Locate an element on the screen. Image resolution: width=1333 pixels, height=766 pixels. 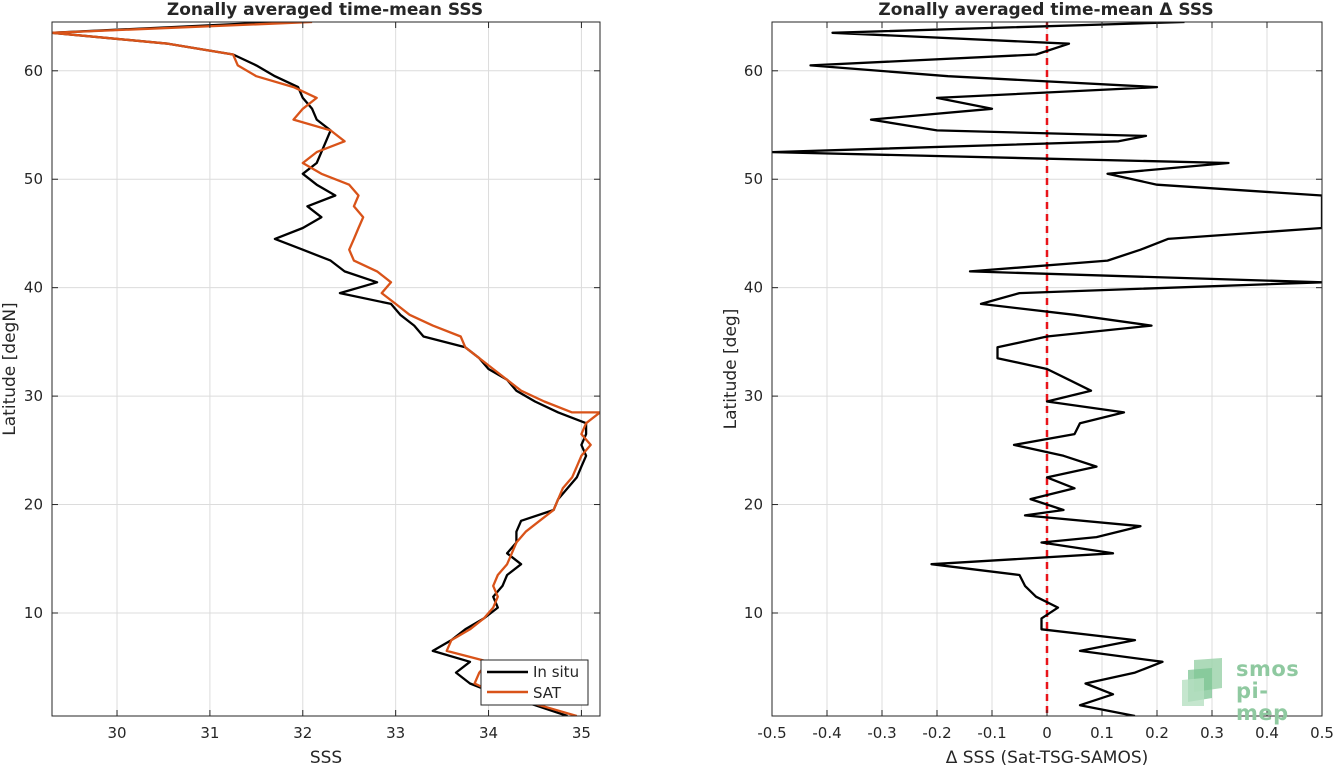
legend-box is located at coordinates (534, 682).